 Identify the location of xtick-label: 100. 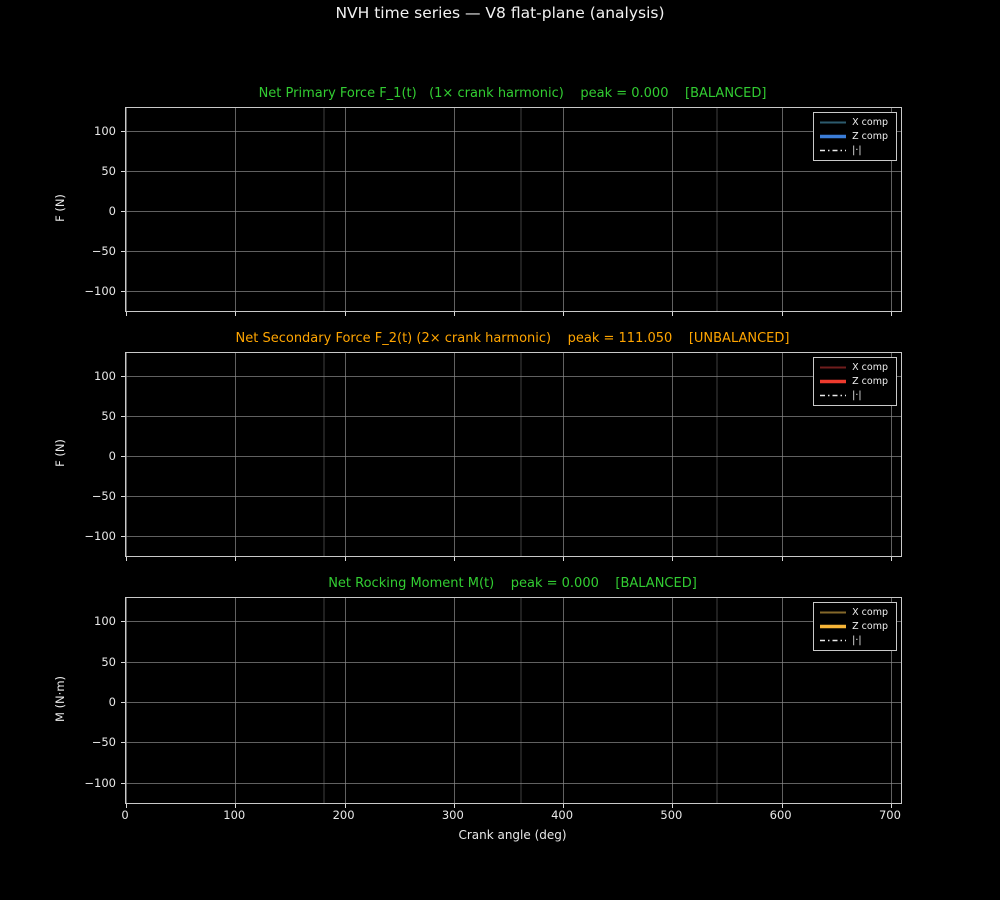
(234, 815).